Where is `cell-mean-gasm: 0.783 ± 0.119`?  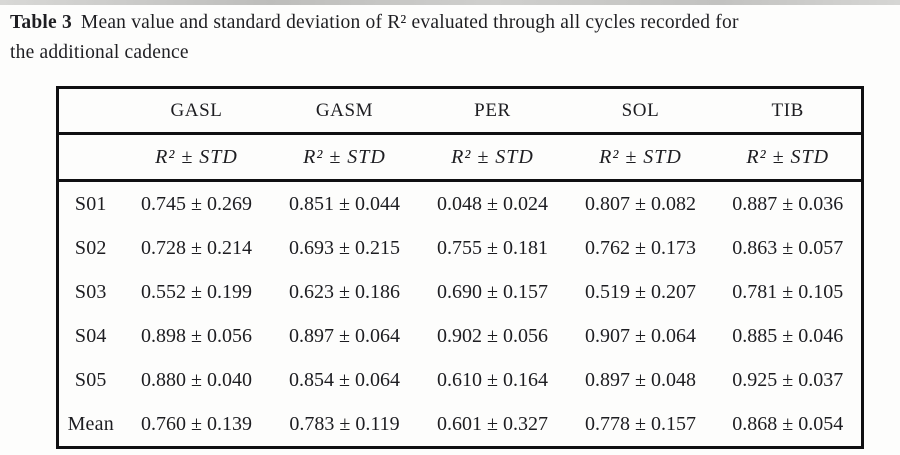 cell-mean-gasm: 0.783 ± 0.119 is located at coordinates (344, 423).